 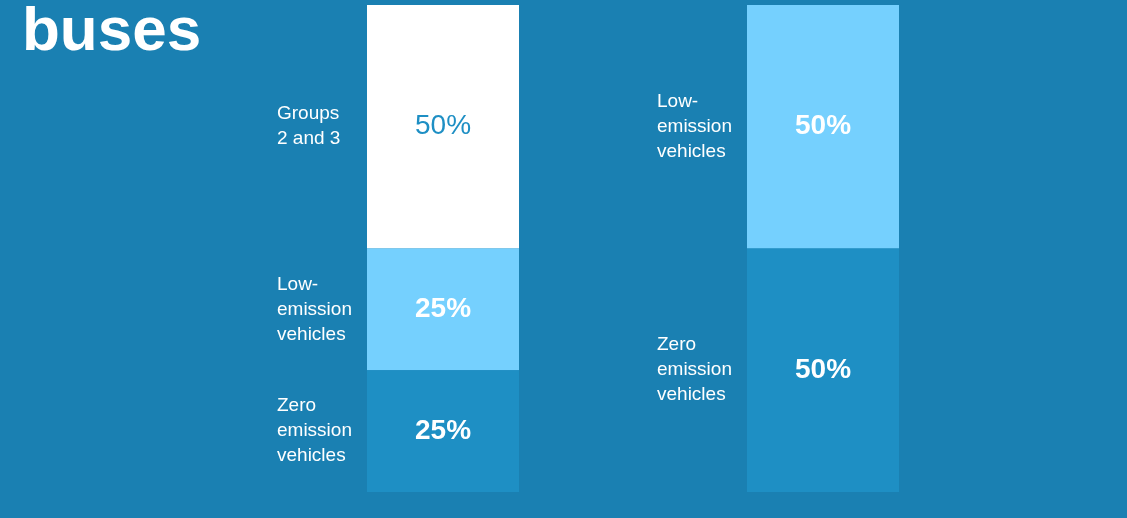 What do you see at coordinates (694, 369) in the screenshot?
I see `text: Zero emission vehicles` at bounding box center [694, 369].